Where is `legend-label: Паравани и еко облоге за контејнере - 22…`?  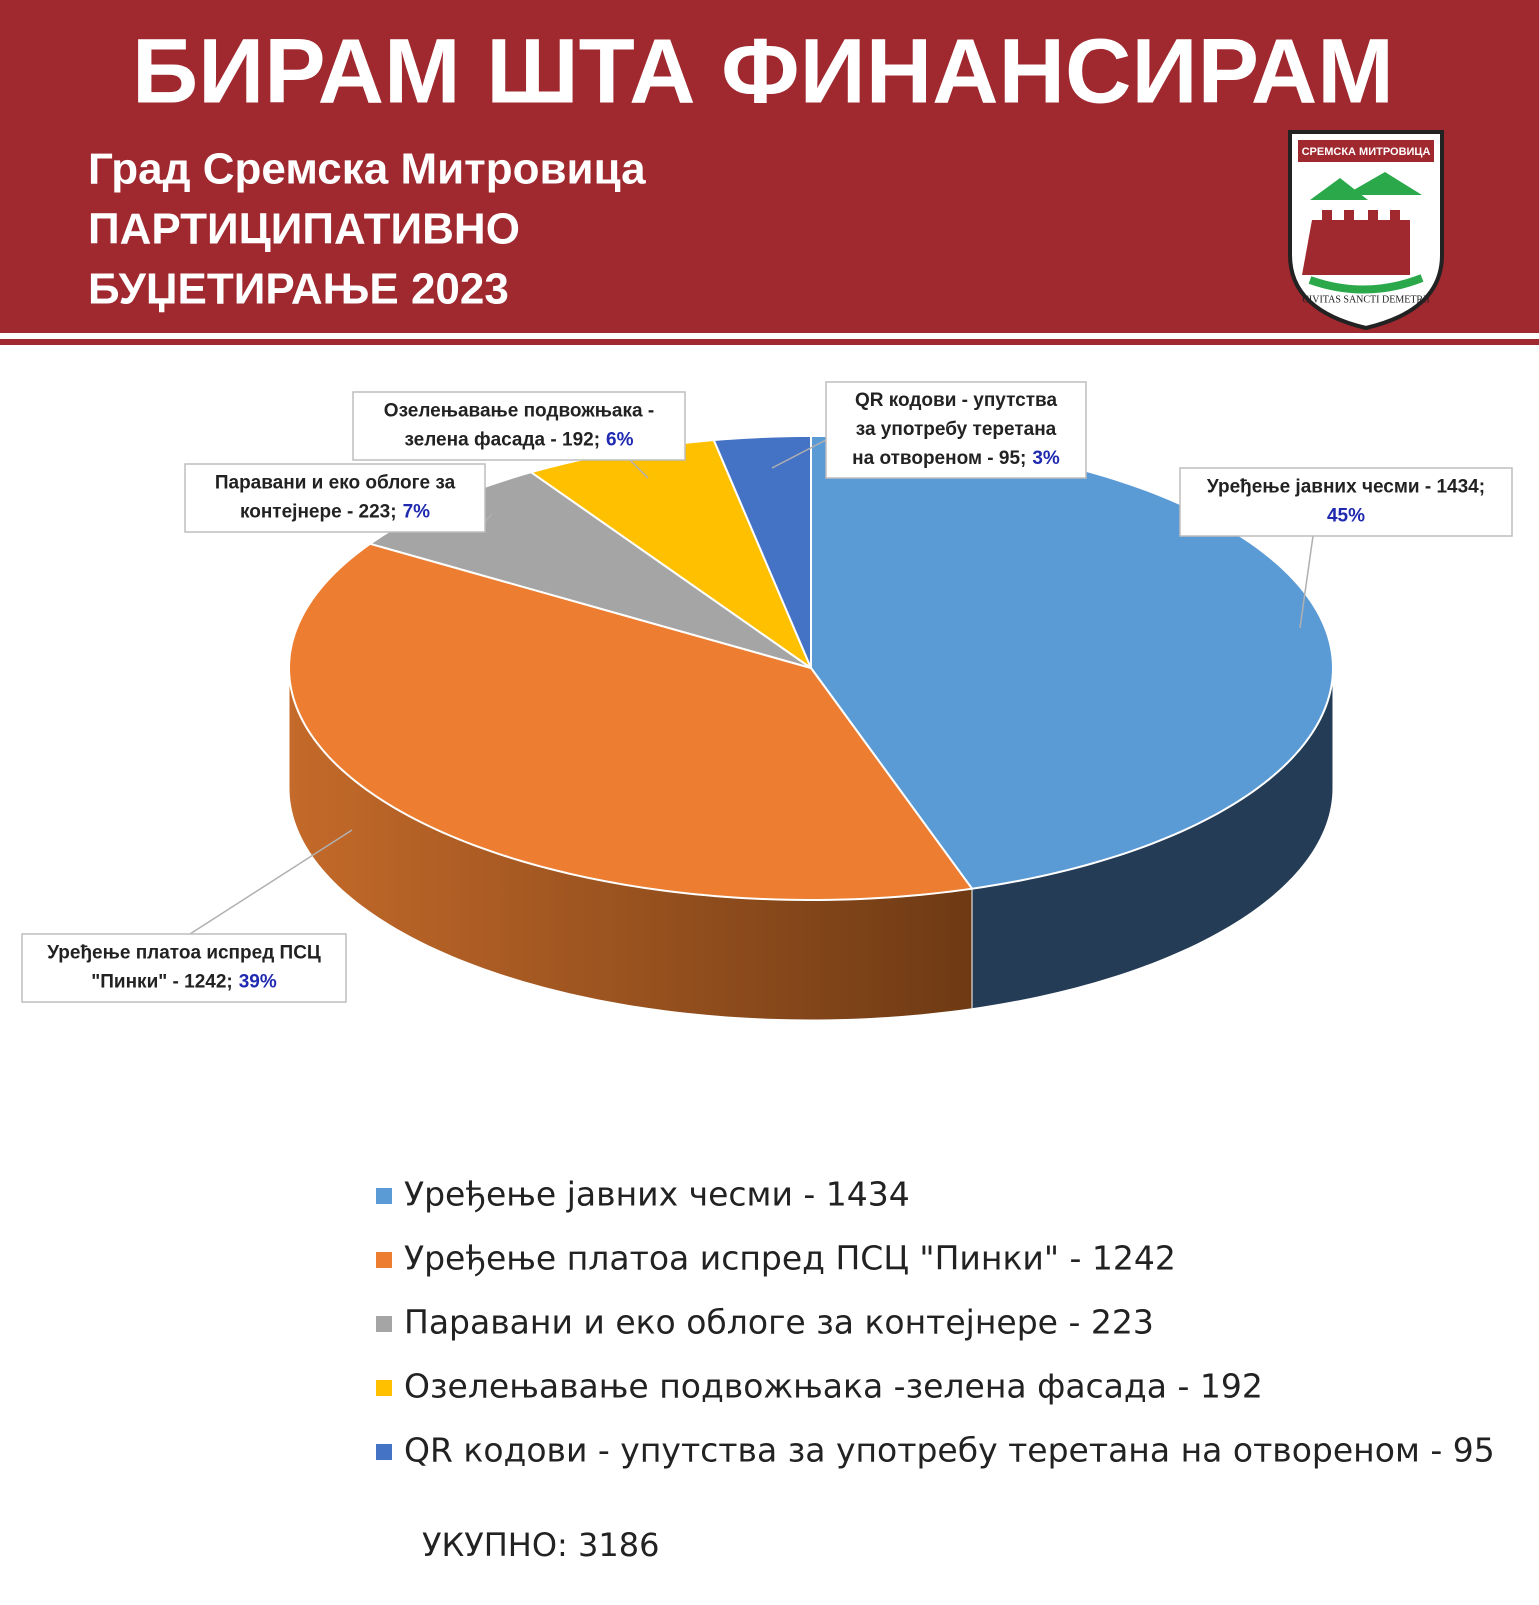 legend-label: Паравани и еко облоге за контејнере - 22… is located at coordinates (779, 1322).